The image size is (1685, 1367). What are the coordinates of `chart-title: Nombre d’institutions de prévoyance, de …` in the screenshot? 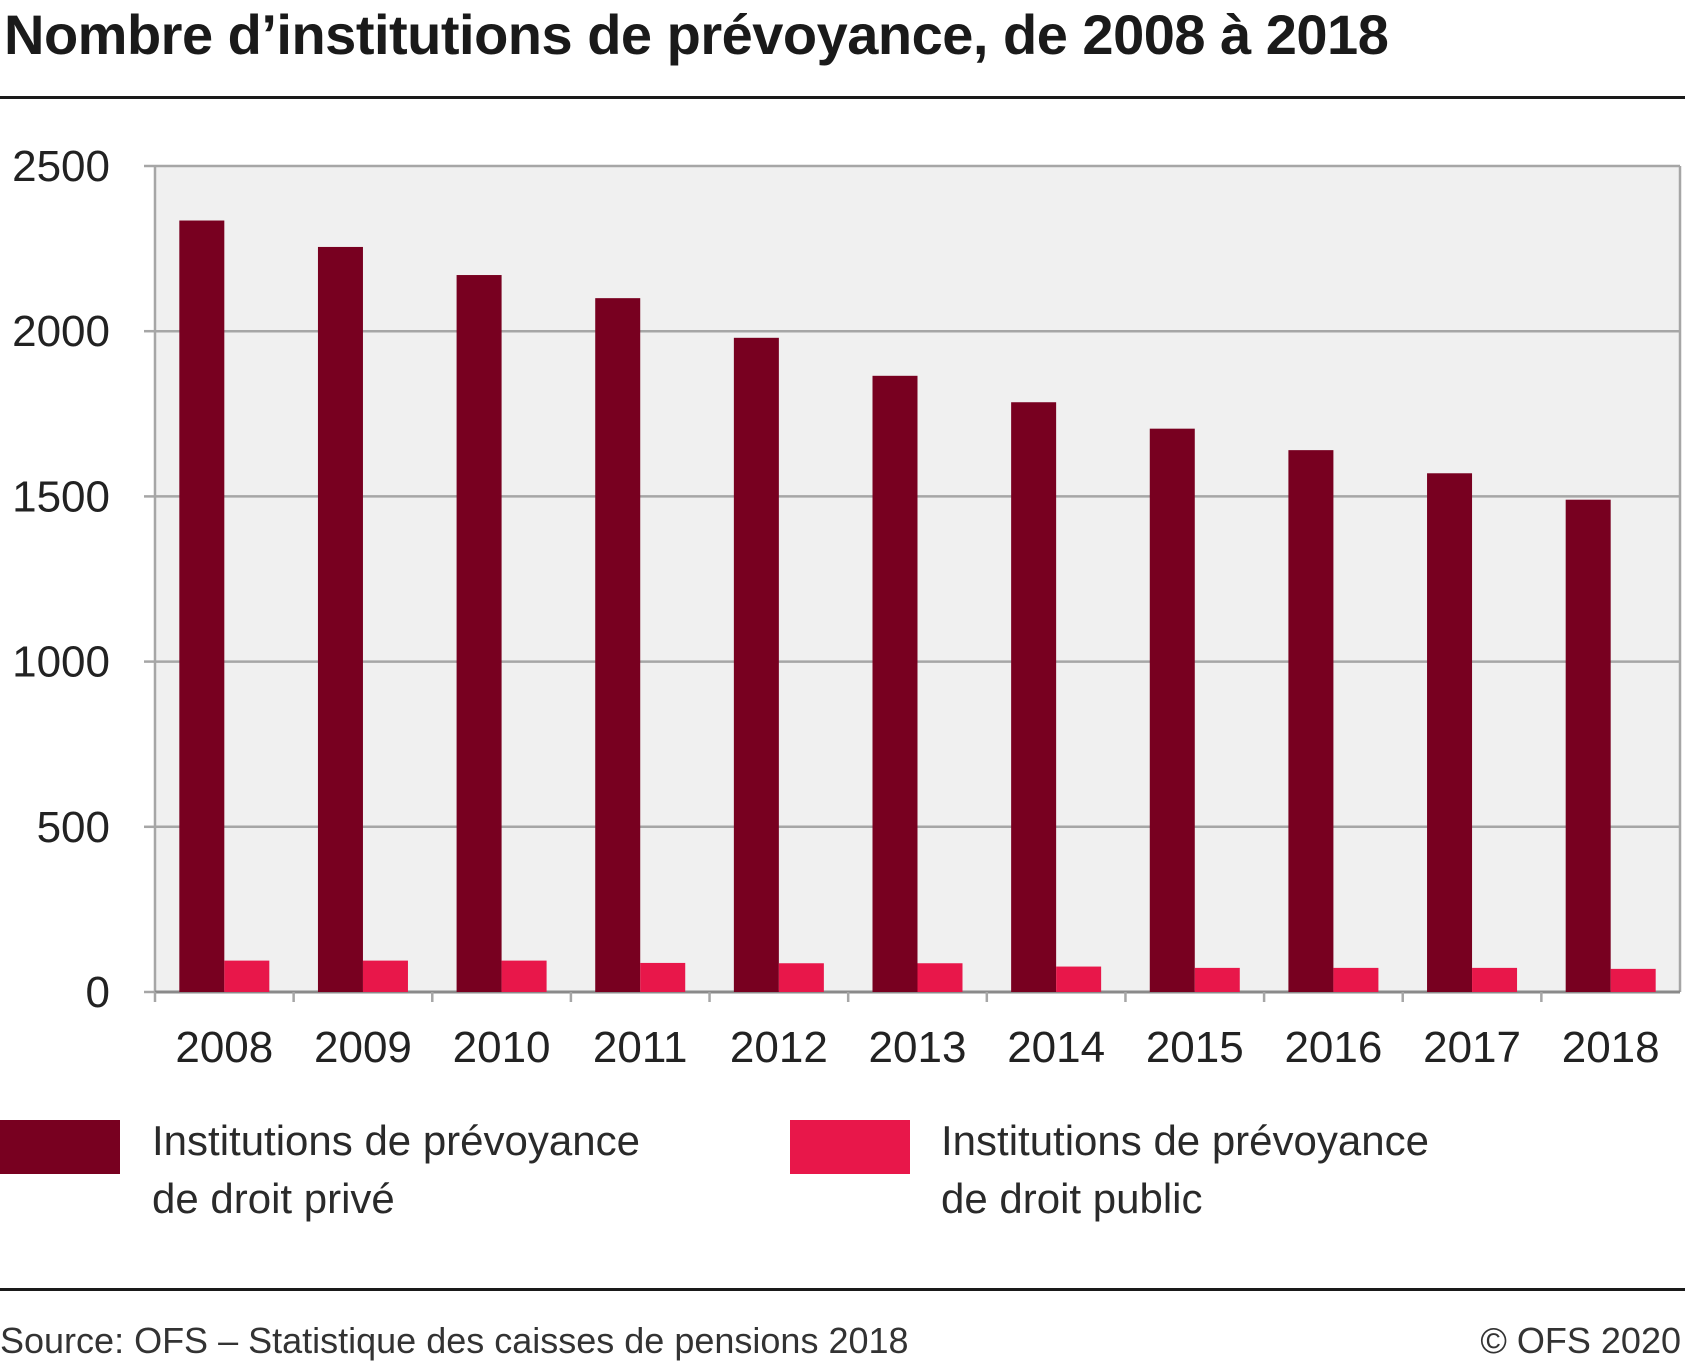 It's located at (696, 34).